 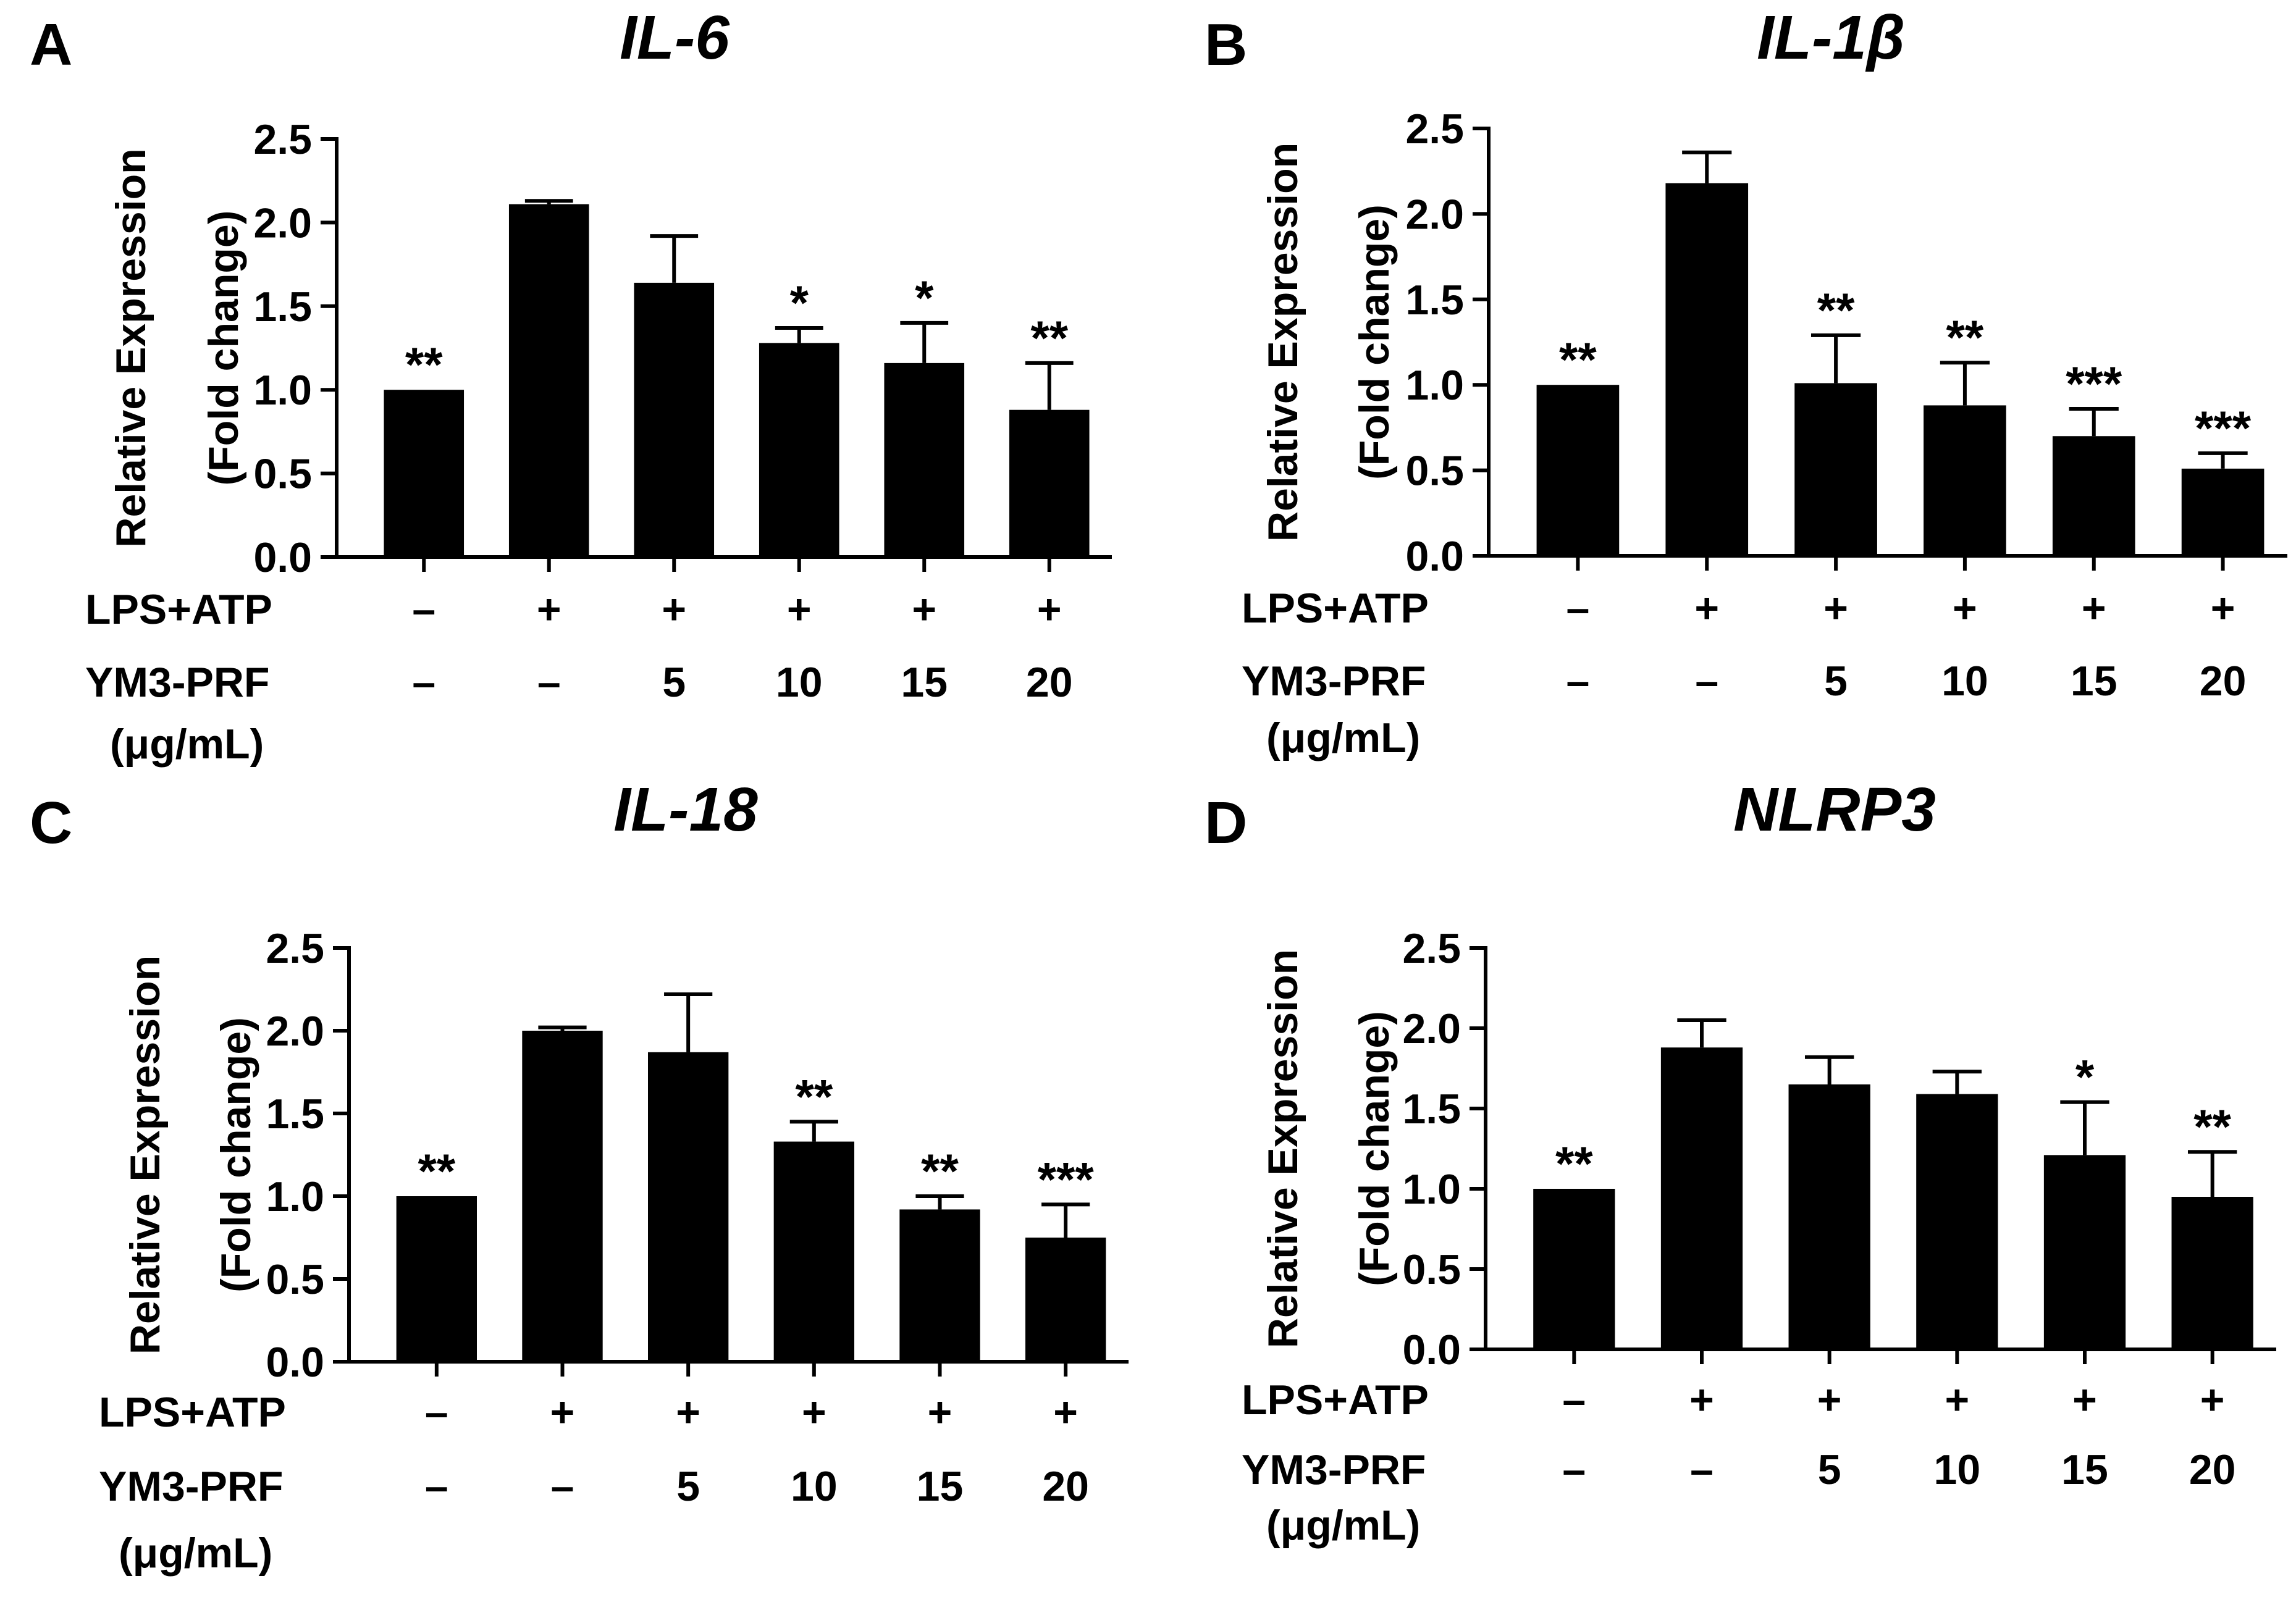 I want to click on chart-title: IL-1β, so click(x=1831, y=37).